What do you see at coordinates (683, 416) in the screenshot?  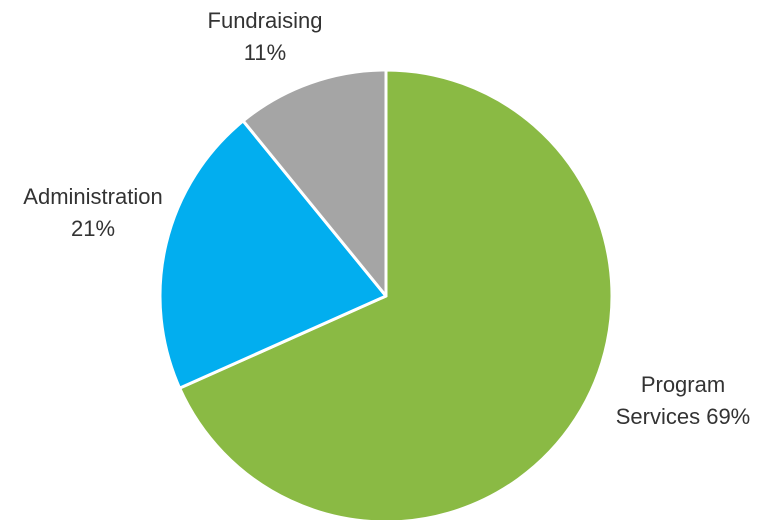 I see `slice-label-line: Services 69%` at bounding box center [683, 416].